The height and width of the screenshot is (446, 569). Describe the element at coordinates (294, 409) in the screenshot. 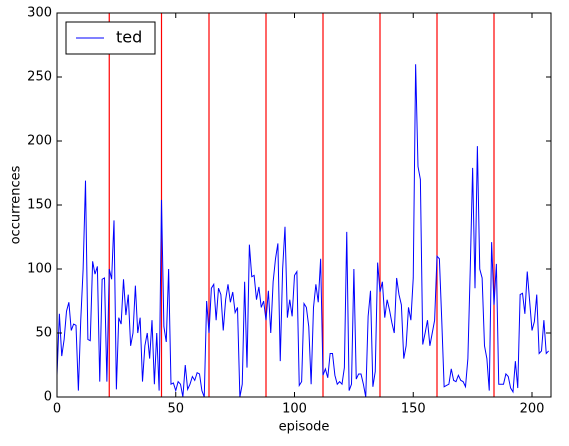

I see `x-tick-label: 100` at that location.